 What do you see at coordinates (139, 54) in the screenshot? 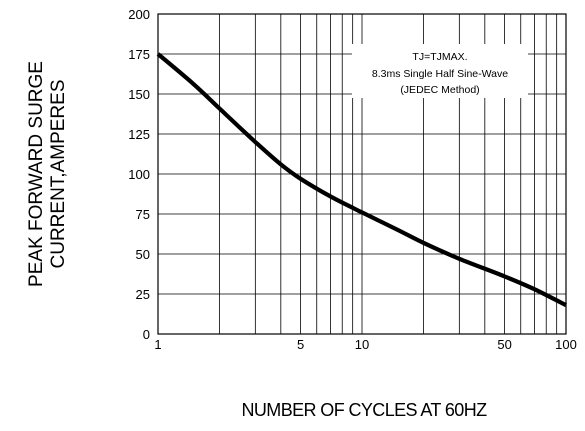
I see `y-tick-label: 175` at bounding box center [139, 54].